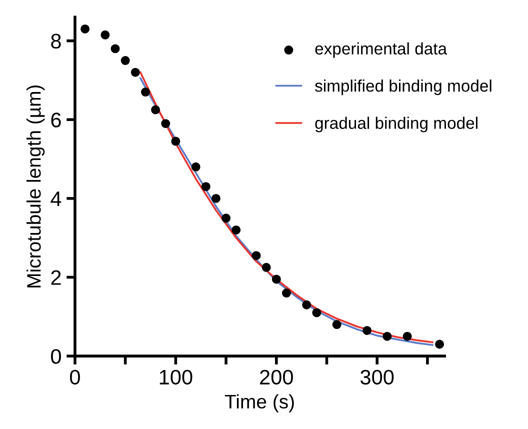 The width and height of the screenshot is (528, 429). Describe the element at coordinates (56, 199) in the screenshot. I see `y-tick-label: 4` at that location.